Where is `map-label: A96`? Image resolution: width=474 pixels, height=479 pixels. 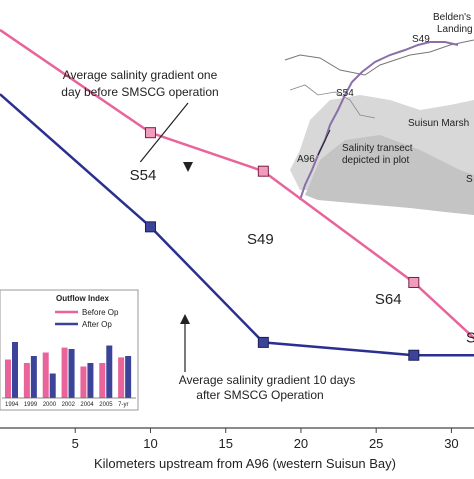 map-label: A96 is located at coordinates (306, 159).